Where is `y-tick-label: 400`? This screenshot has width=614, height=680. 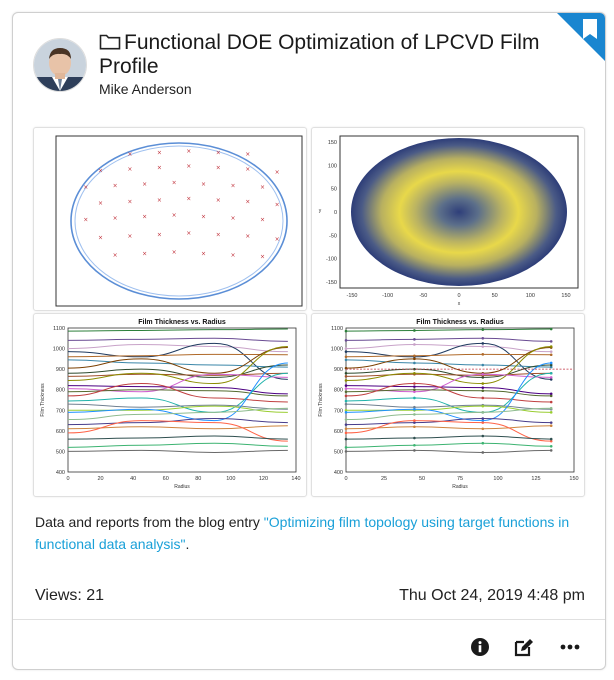 y-tick-label: 400 is located at coordinates (338, 473).